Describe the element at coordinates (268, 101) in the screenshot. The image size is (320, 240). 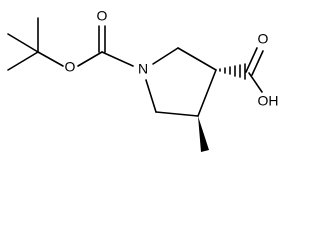
I see `atom-label: OH` at that location.